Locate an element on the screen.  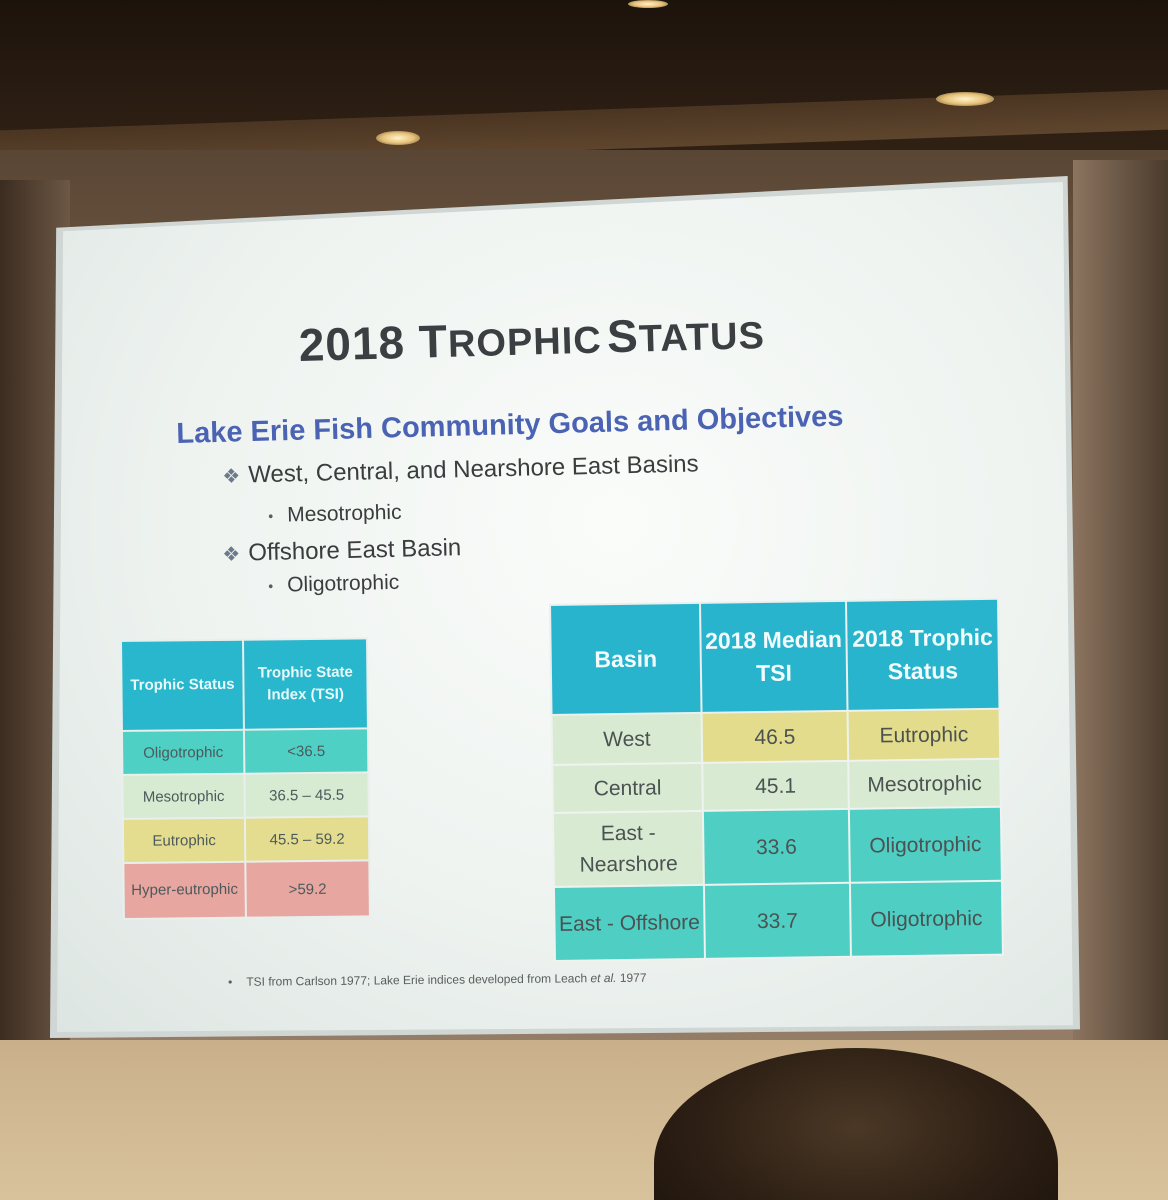
table-cell: Hyper-eutrophic is located at coordinates (184, 890).